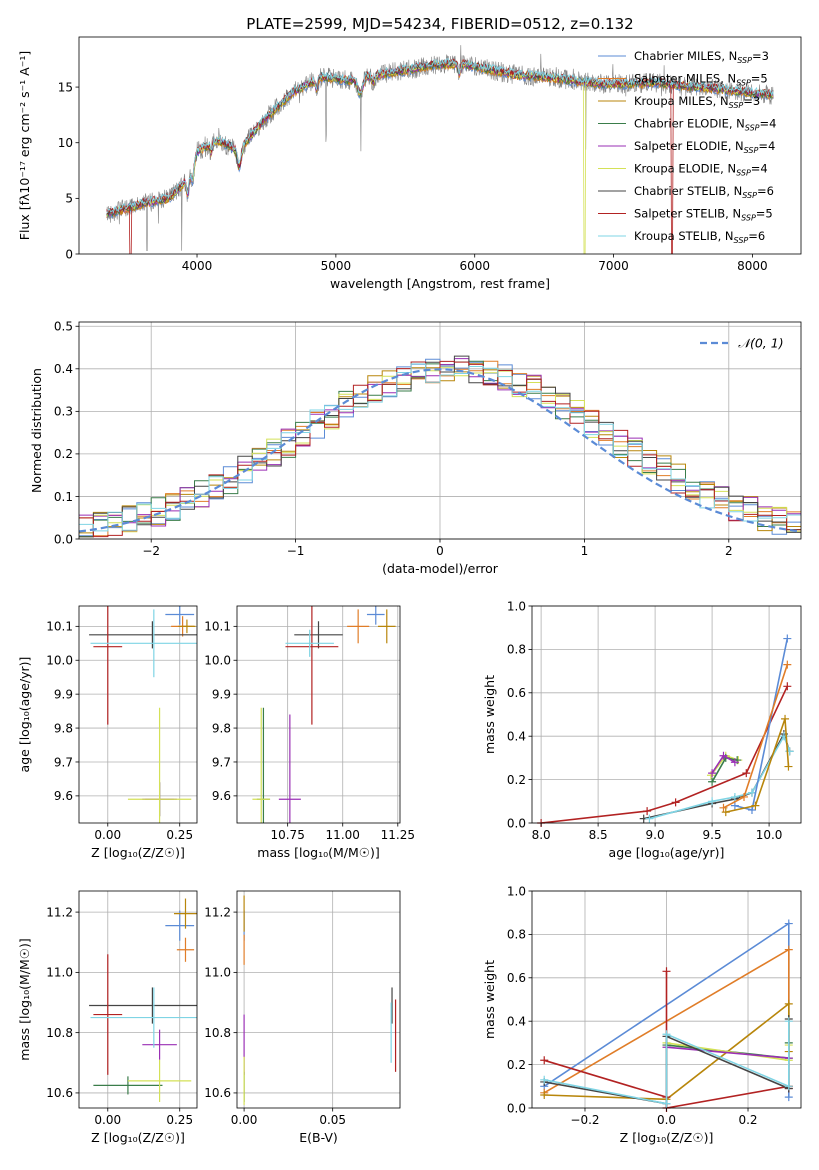 The image size is (819, 1170). I want to click on x-tick-label: 10.75, so click(287, 835).